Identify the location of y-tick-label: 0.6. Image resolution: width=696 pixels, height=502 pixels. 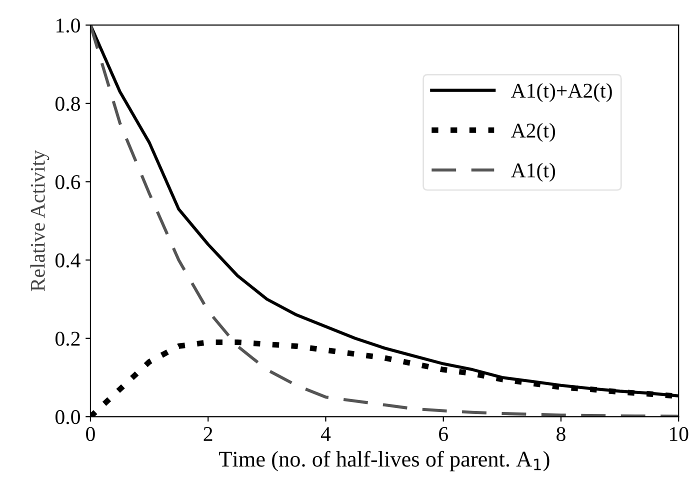
(68, 182).